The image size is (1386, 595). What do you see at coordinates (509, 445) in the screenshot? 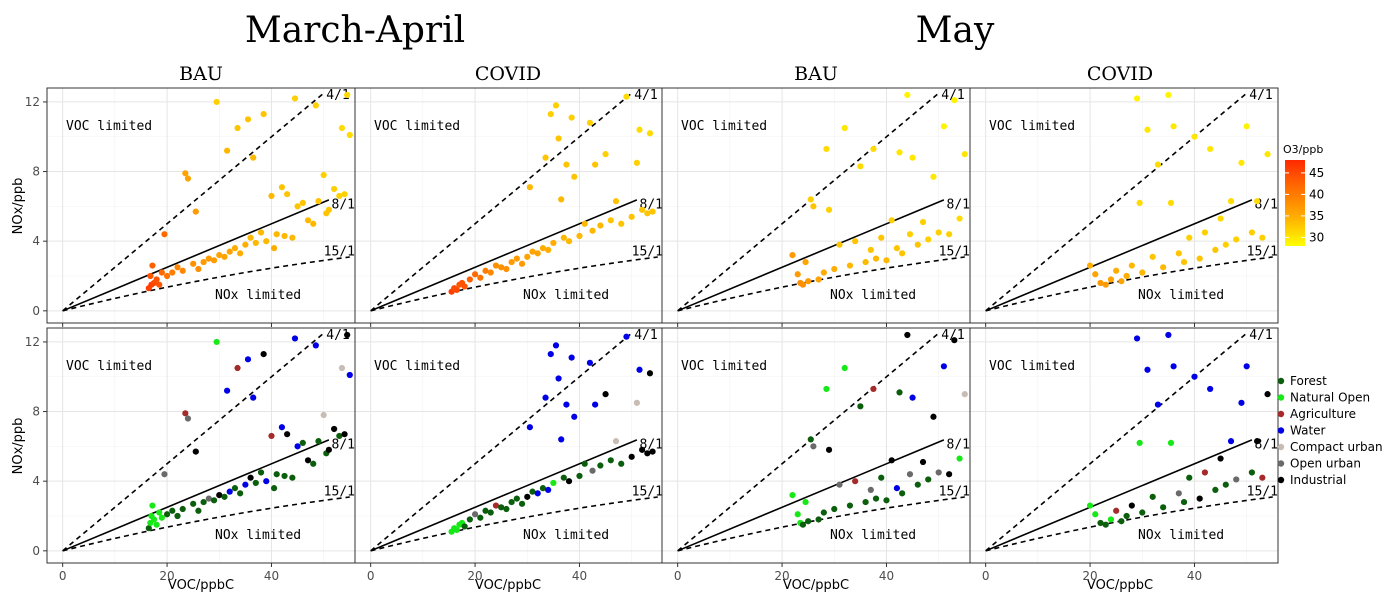
I see `panel-background` at bounding box center [509, 445].